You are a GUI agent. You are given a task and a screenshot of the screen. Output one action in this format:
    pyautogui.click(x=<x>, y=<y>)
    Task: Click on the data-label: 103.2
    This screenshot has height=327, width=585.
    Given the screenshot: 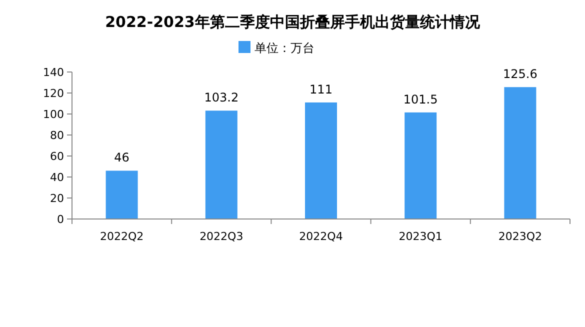 What is the action you would take?
    pyautogui.click(x=221, y=97)
    